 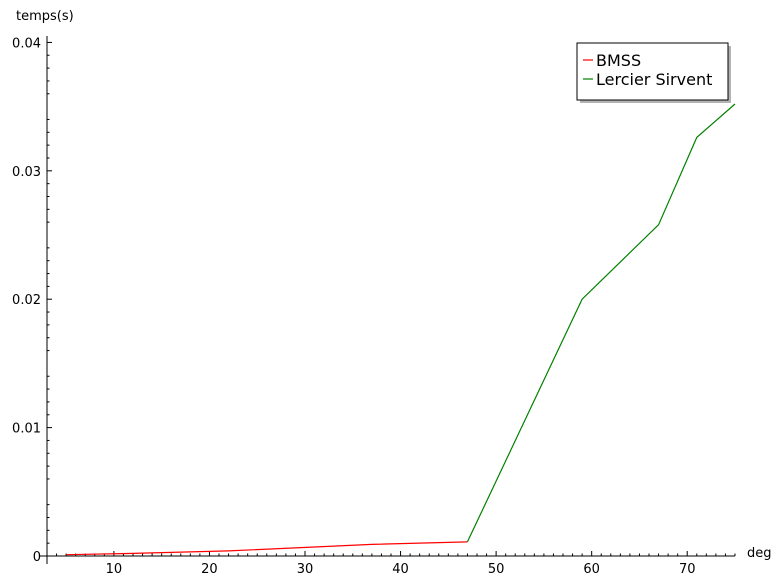 What do you see at coordinates (759, 553) in the screenshot?
I see `x-axis-label: deg` at bounding box center [759, 553].